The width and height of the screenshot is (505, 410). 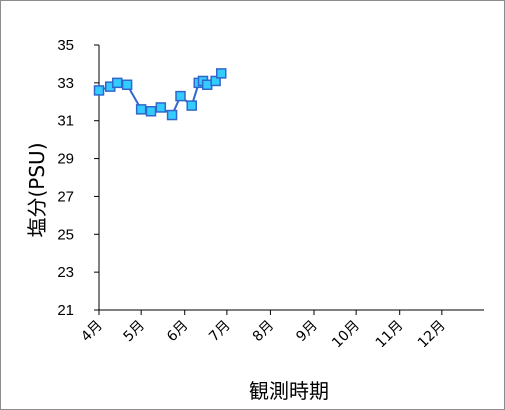 I want to click on x-tick-label: 12月, so click(x=432, y=335).